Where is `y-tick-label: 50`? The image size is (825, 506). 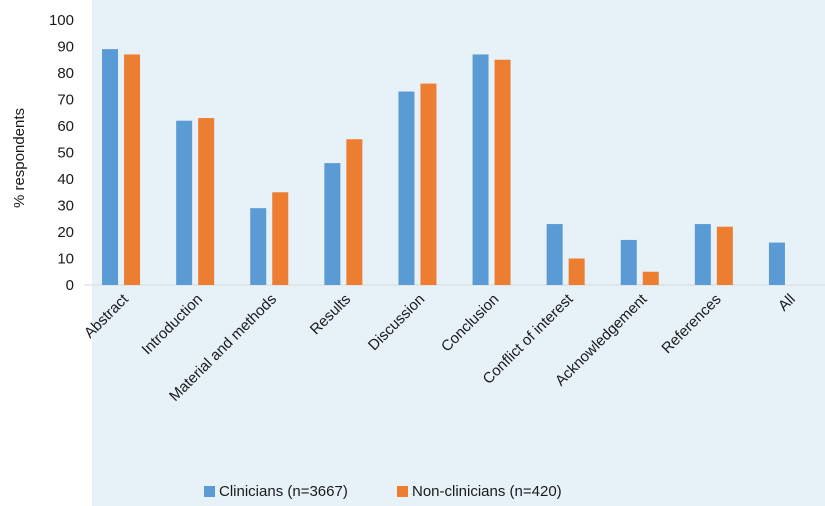
y-tick-label: 50 is located at coordinates (65, 153).